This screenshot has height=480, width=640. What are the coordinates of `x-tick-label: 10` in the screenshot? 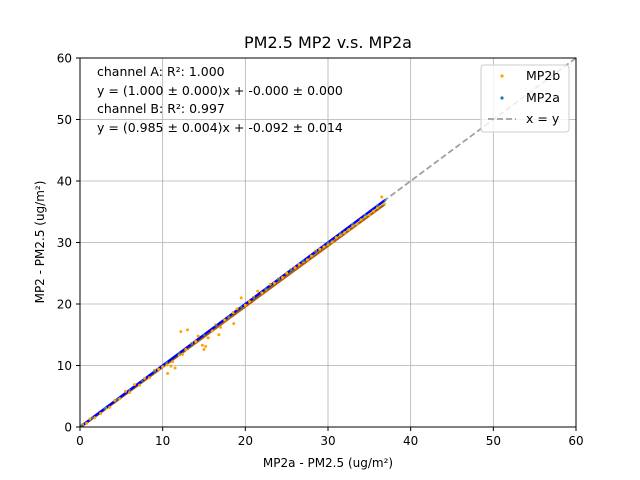 It's located at (162, 441).